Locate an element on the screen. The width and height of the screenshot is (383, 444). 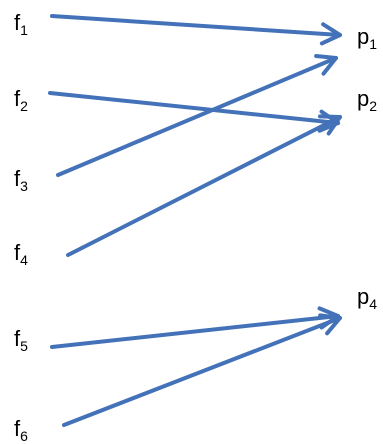
arrowhead-f3-p1 is located at coordinates (326, 64).